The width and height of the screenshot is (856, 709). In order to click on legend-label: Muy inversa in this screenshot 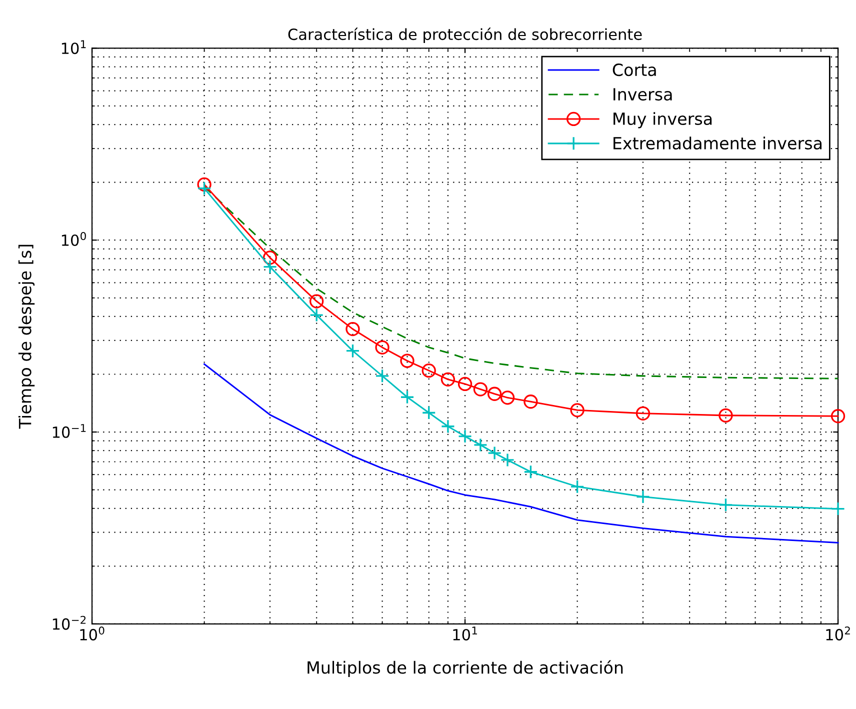, I will do `click(663, 120)`.